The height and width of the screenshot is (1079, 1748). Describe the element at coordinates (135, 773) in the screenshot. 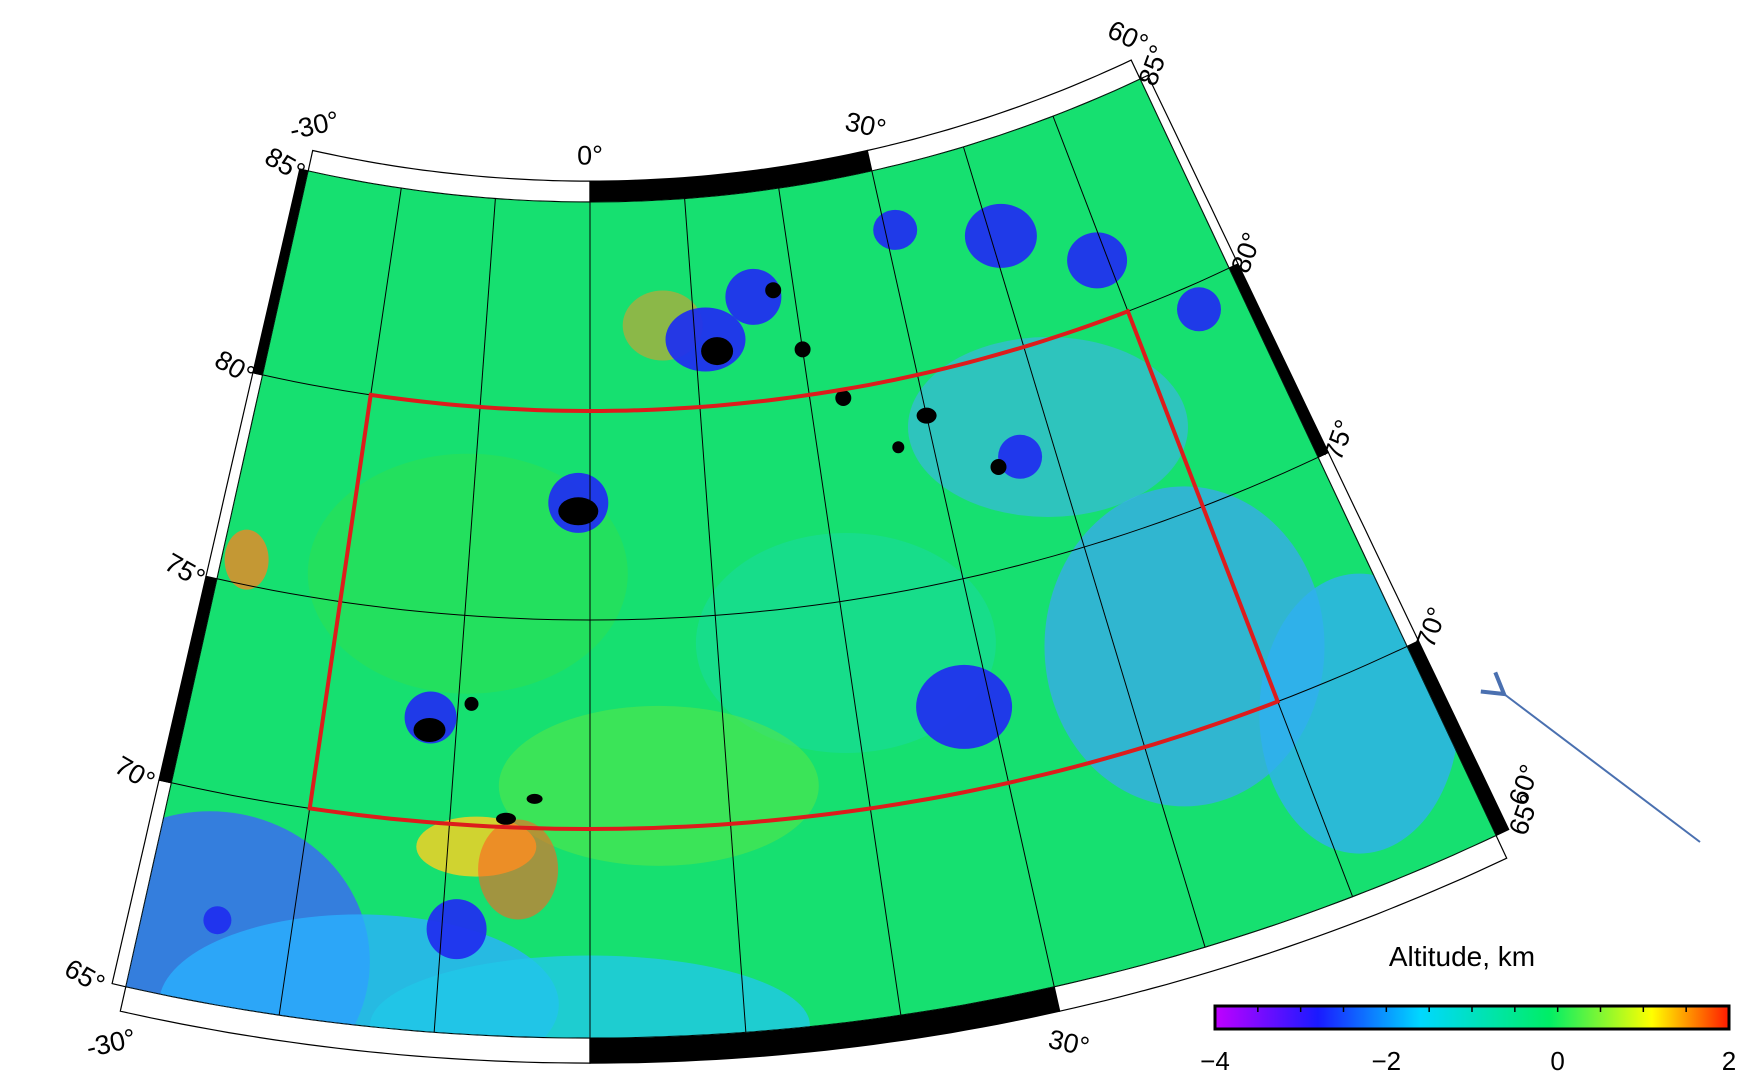

I see `lat-label-left: 70°` at that location.